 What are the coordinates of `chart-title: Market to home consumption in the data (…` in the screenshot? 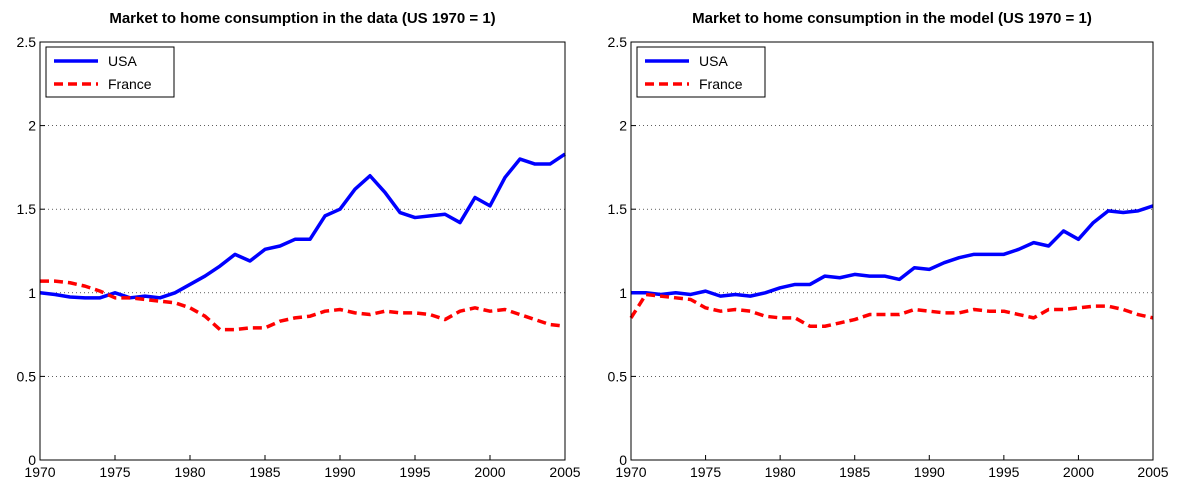 It's located at (302, 18).